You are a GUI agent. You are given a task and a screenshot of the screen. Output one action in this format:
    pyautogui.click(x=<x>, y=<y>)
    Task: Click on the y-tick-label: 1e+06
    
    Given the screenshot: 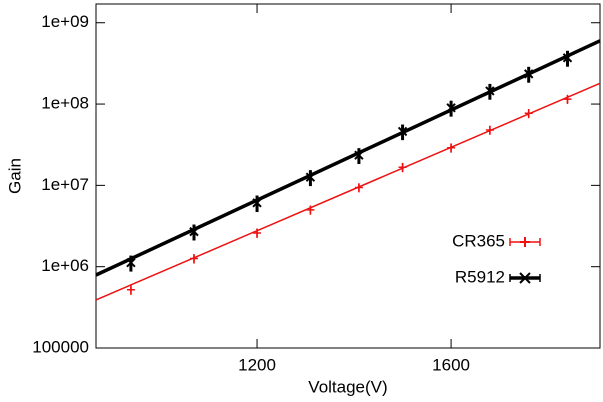 What is the action you would take?
    pyautogui.click(x=65, y=265)
    